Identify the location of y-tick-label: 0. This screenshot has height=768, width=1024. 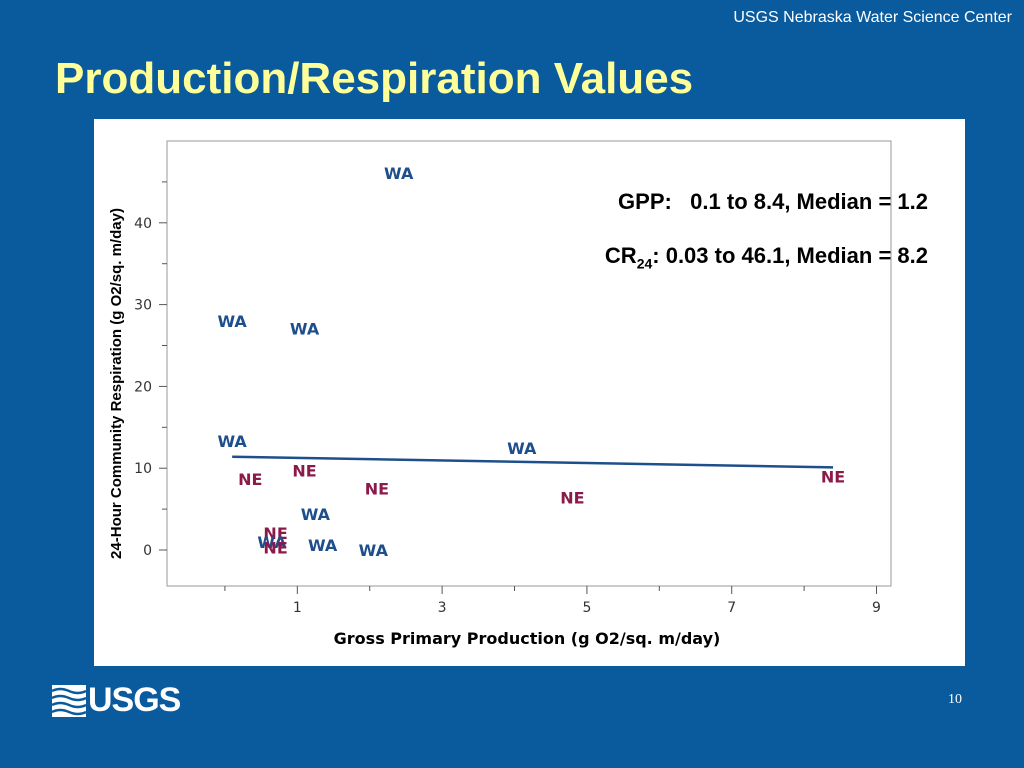
(147, 551).